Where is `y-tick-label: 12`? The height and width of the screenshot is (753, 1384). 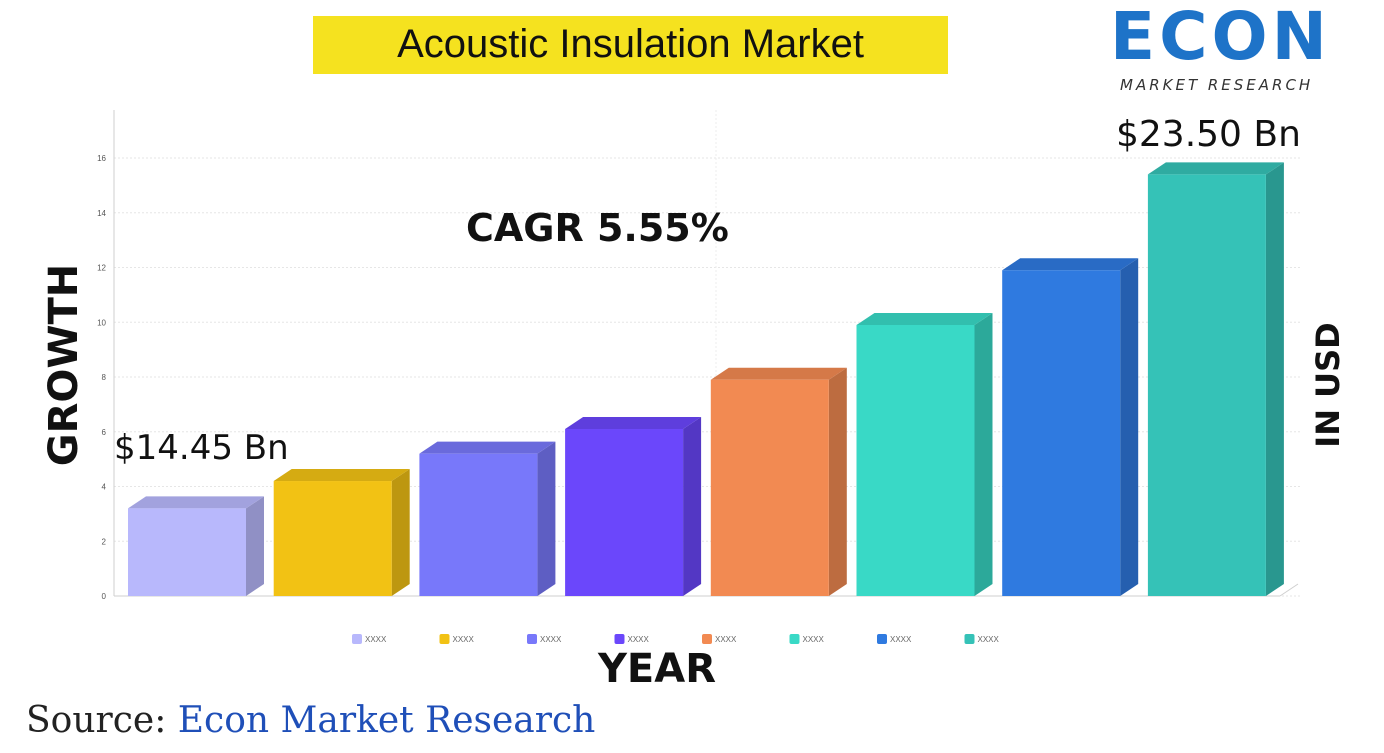
y-tick-label: 12 is located at coordinates (101, 268).